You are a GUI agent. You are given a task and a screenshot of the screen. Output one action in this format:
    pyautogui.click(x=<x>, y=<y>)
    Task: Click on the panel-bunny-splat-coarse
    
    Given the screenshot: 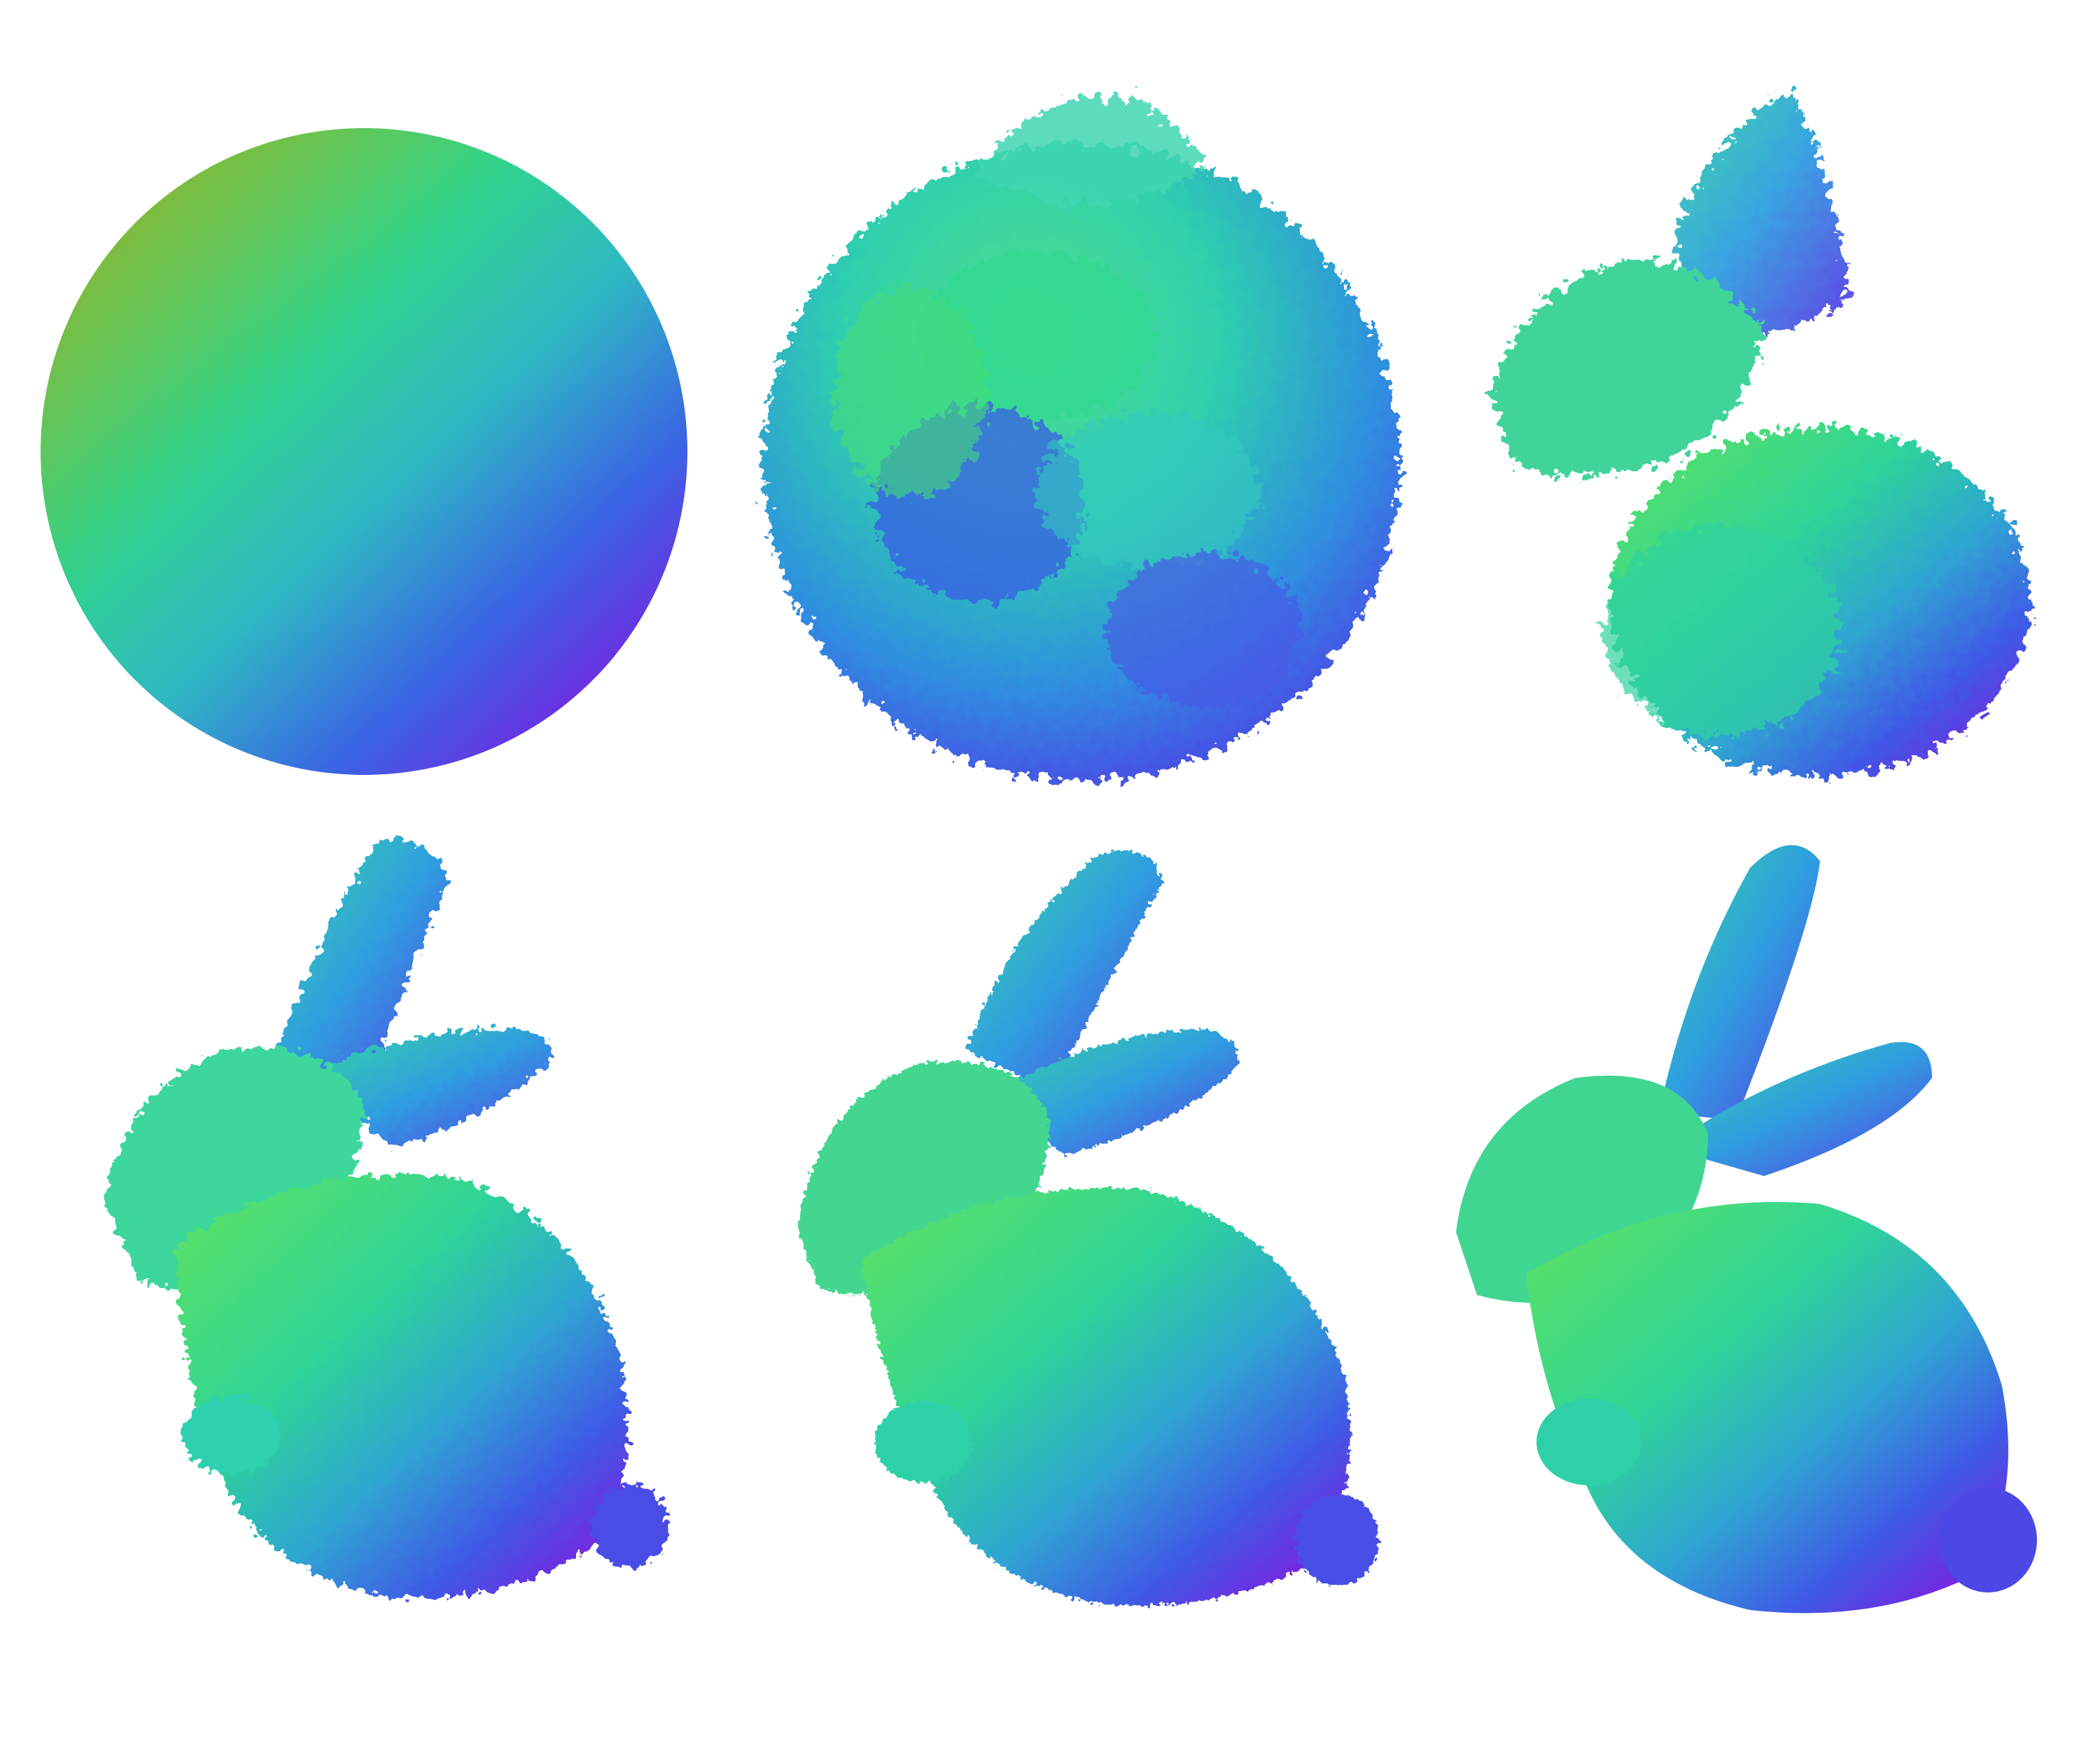 What is the action you would take?
    pyautogui.click(x=386, y=1219)
    